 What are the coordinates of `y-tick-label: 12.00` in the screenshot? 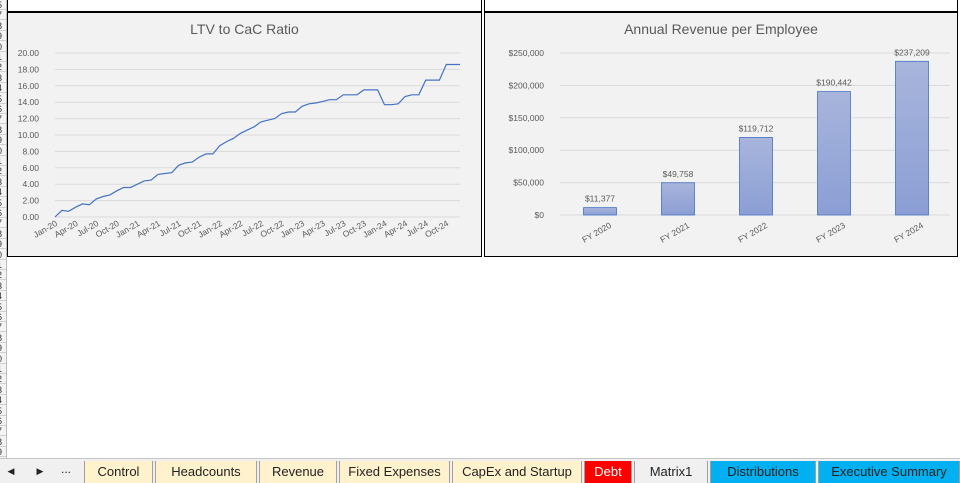 It's located at (29, 119).